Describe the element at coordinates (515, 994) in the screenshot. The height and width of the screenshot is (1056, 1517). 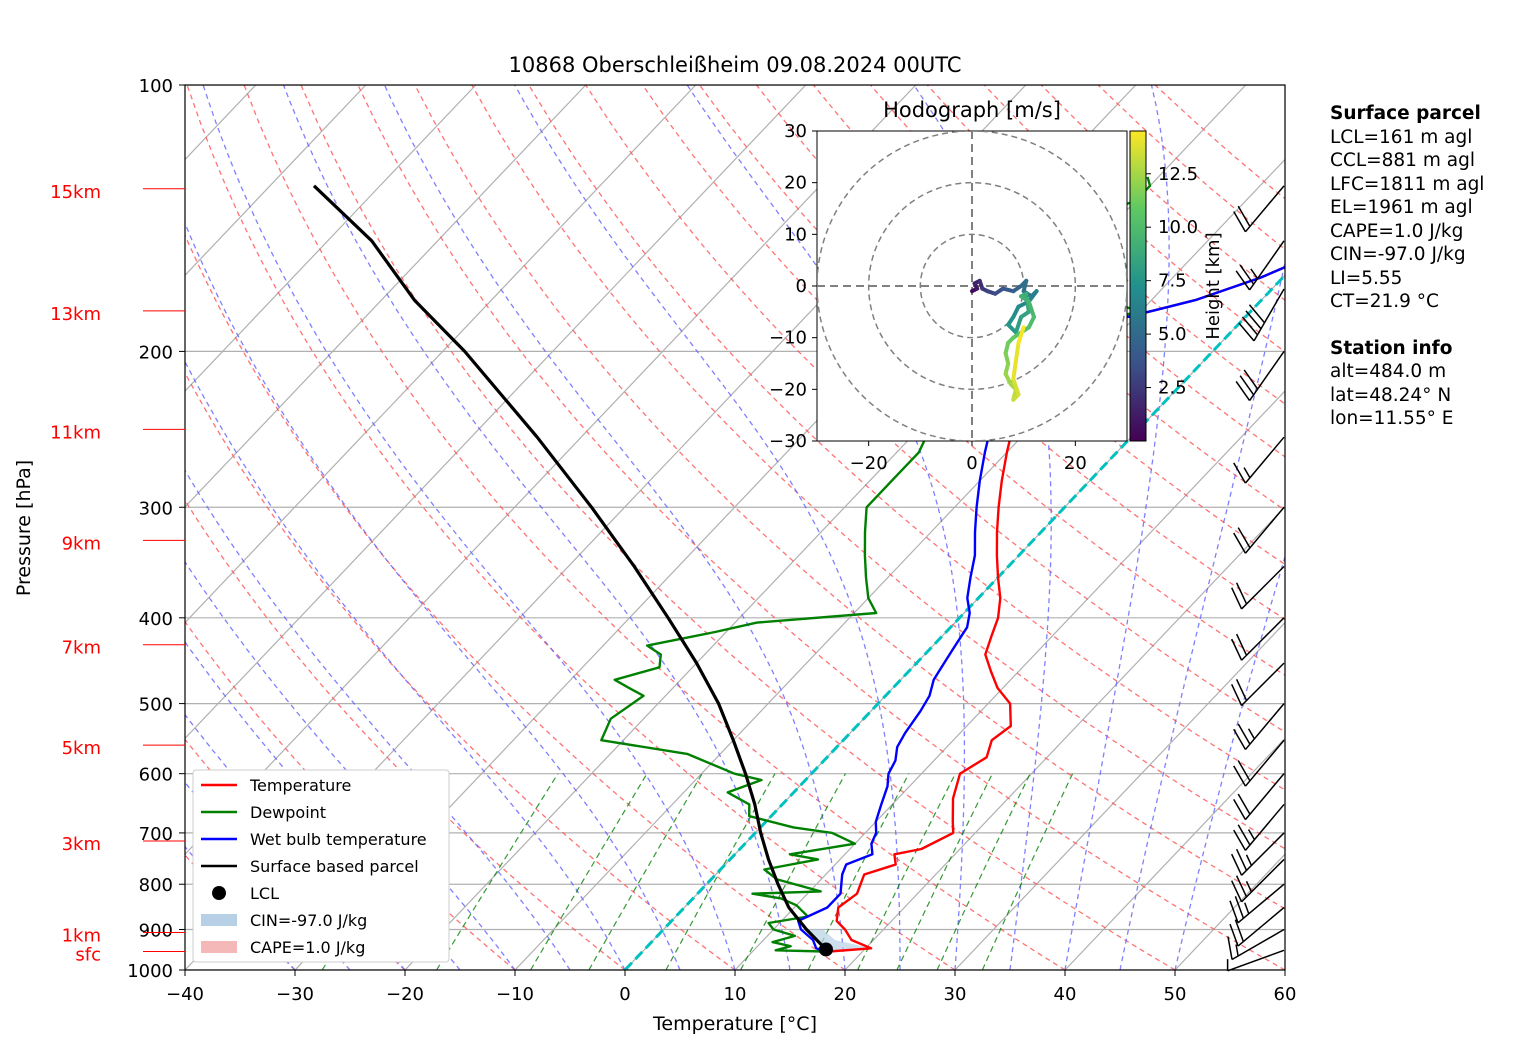
I see `x-tick-label: −10` at that location.